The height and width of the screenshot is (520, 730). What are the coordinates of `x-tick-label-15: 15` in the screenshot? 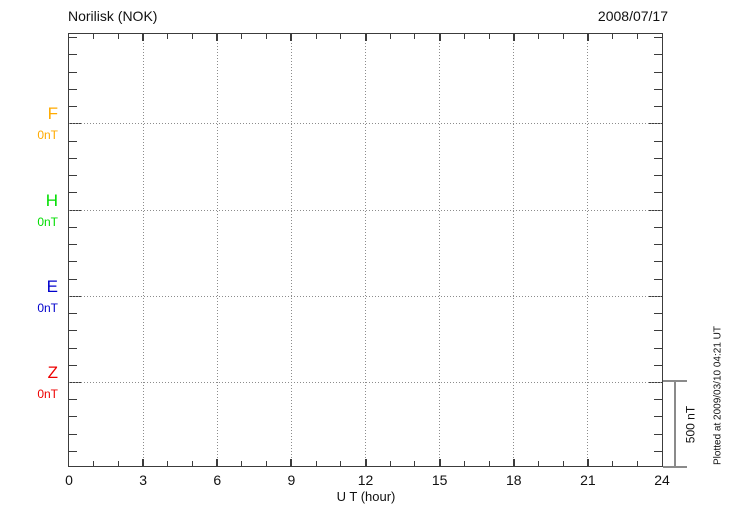 It's located at (439, 480).